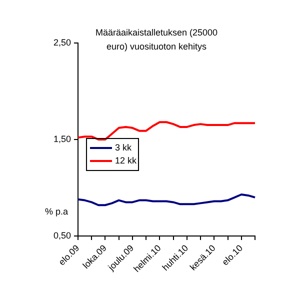  What do you see at coordinates (62, 42) in the screenshot?
I see `y-tick-label: 2,50` at bounding box center [62, 42].